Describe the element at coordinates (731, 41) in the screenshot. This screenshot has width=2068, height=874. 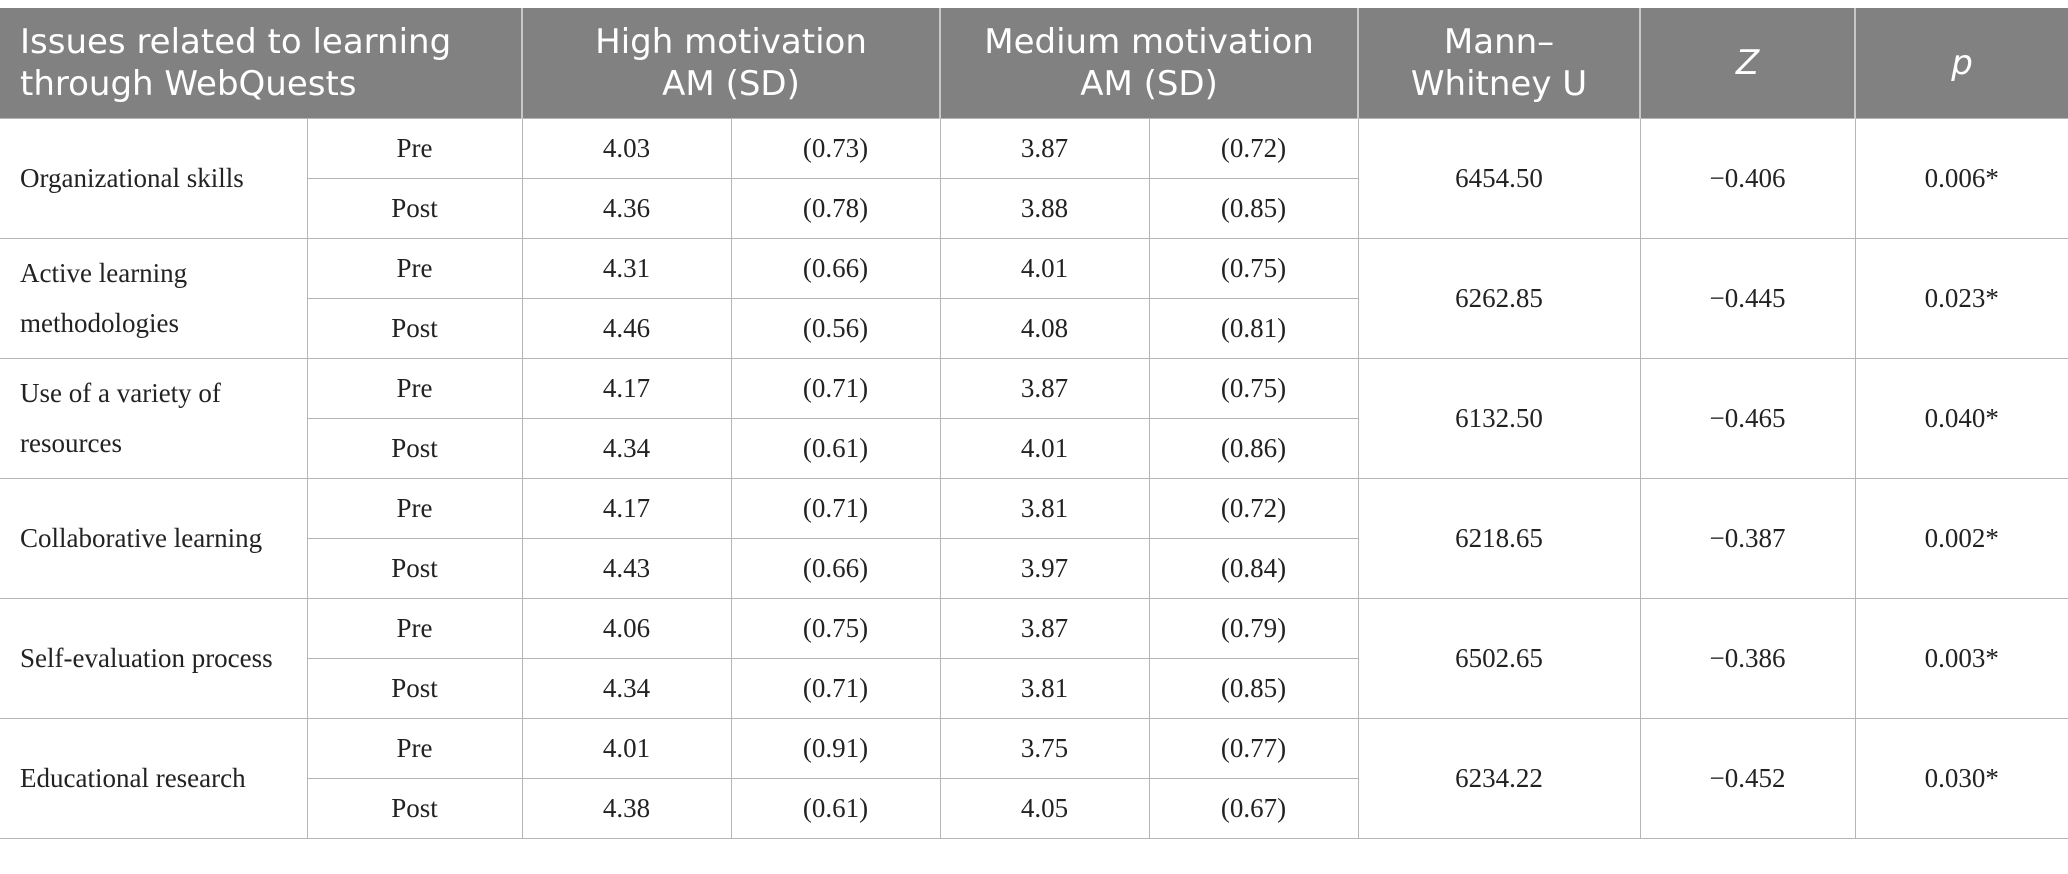
I see `header-high-line1: High motivation` at that location.